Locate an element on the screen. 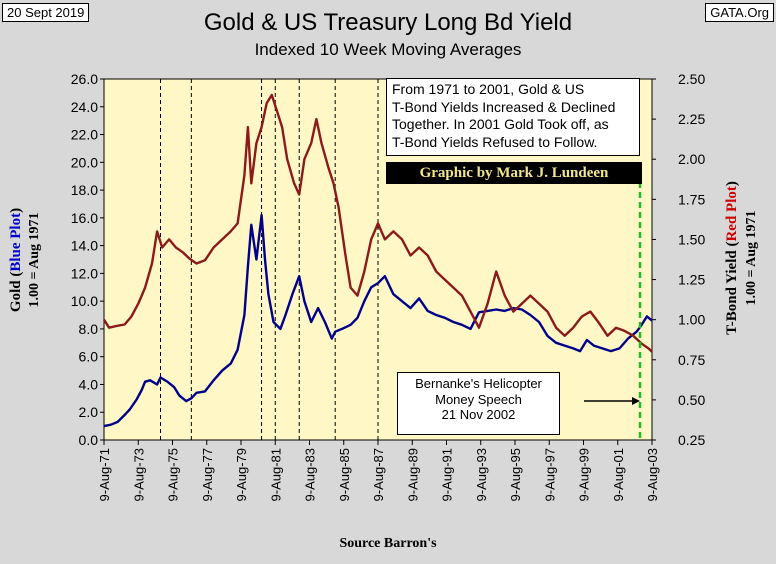  x-tick-label: 9-Aug-03 is located at coordinates (652, 474).